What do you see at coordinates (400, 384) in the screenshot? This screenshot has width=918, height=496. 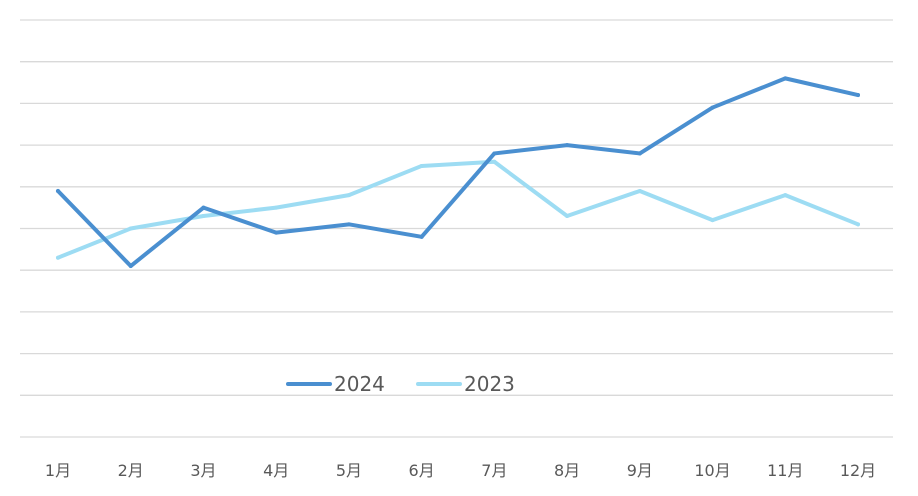 I see `legend: 2024 2023` at bounding box center [400, 384].